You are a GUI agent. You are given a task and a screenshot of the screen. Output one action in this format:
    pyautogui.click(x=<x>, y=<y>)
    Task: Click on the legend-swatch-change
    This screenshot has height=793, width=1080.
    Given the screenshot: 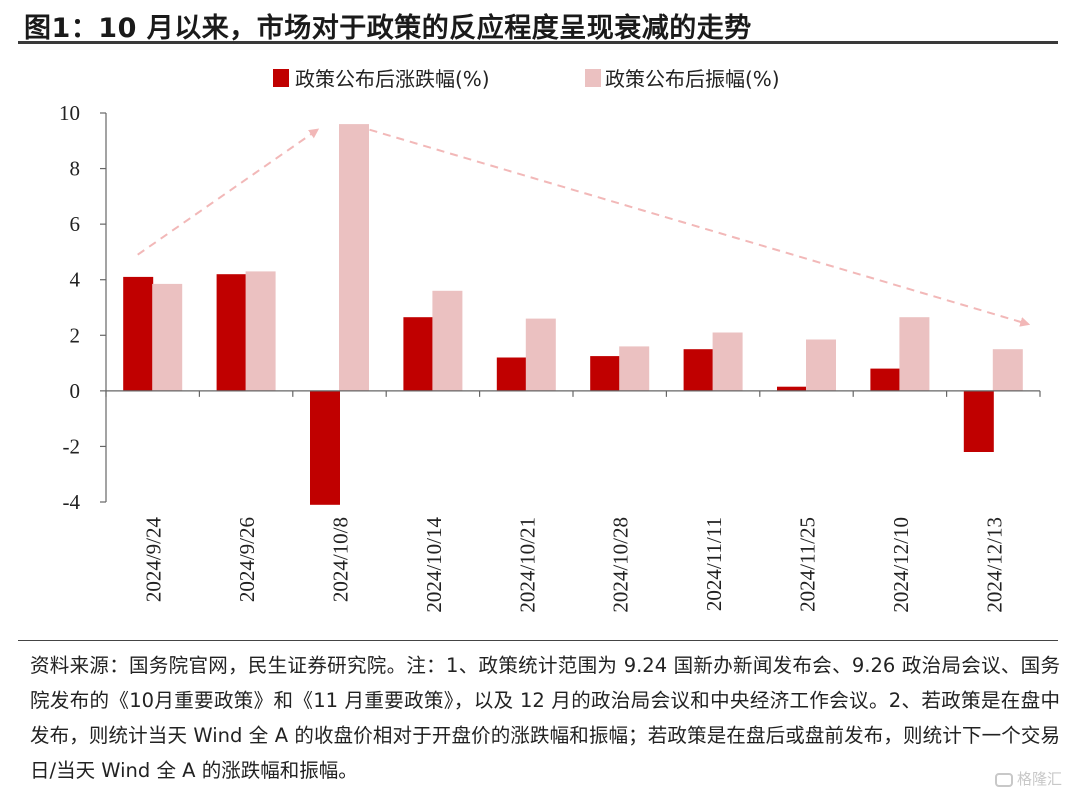 What is the action you would take?
    pyautogui.click(x=281, y=78)
    